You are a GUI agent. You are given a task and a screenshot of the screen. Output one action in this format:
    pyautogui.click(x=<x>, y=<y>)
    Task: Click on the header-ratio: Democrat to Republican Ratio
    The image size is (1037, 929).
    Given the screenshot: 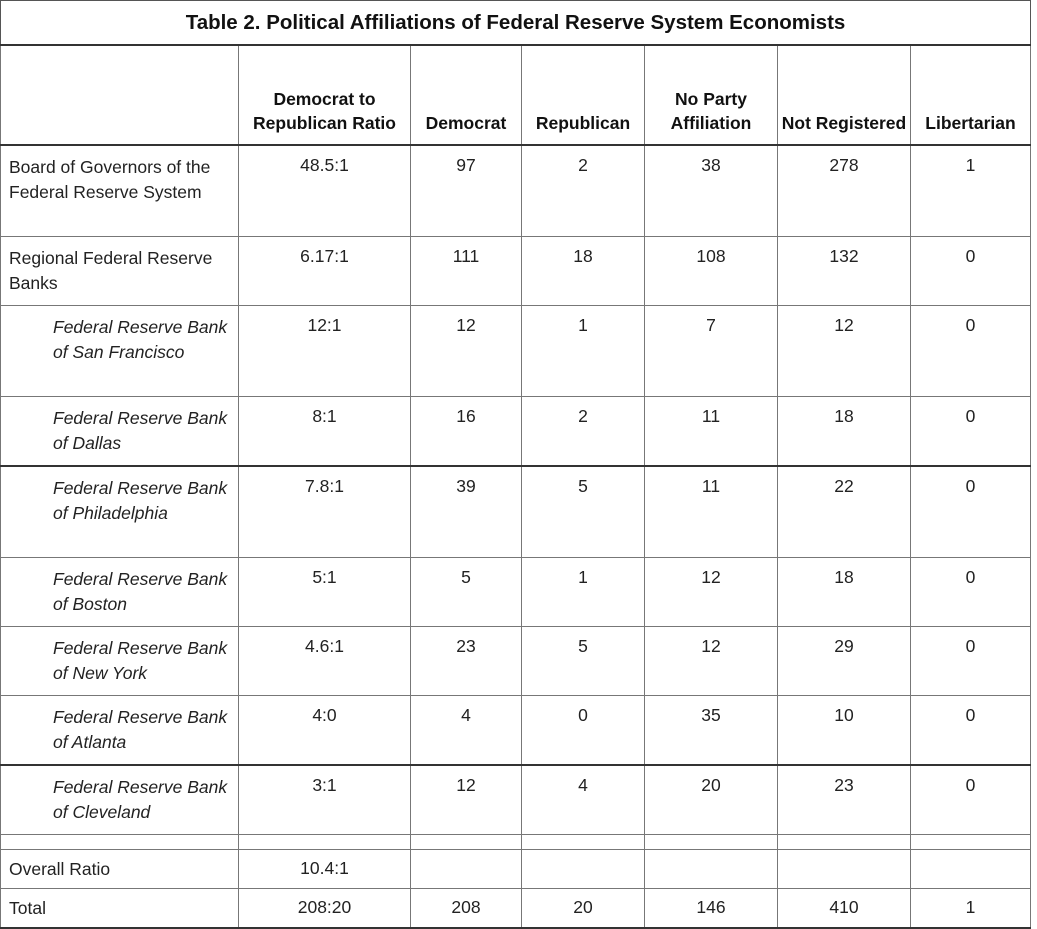 What is the action you would take?
    pyautogui.click(x=324, y=95)
    